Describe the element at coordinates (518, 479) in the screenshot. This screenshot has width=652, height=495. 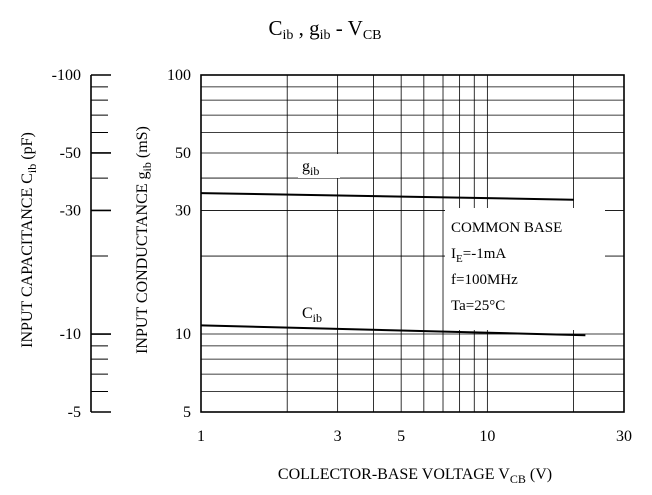
I see `x-axis-title-sub: CB` at that location.